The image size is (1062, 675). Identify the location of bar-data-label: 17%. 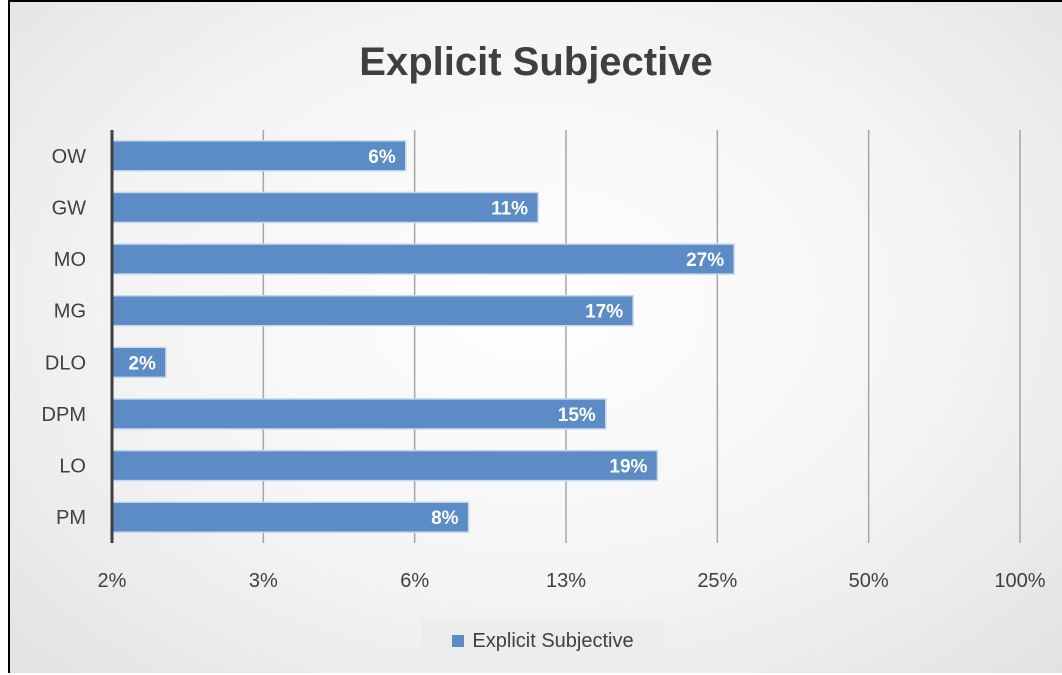
(604, 312).